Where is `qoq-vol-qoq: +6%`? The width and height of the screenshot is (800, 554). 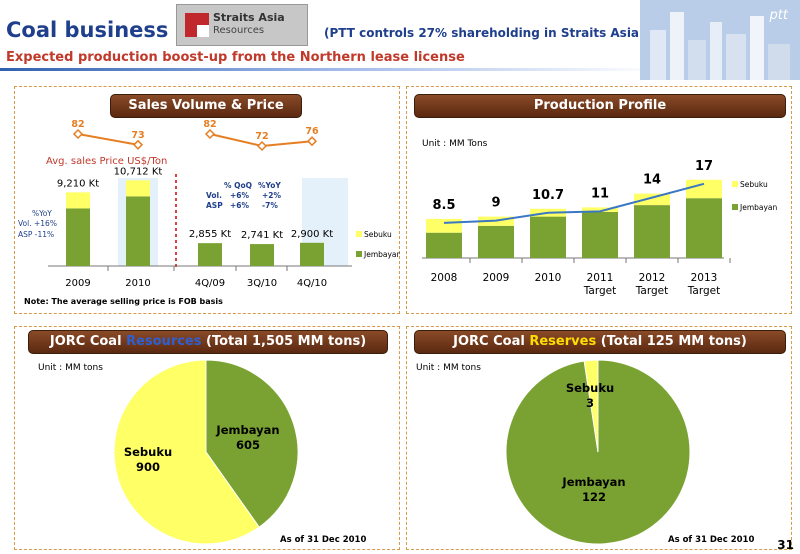
qoq-vol-qoq: +6% is located at coordinates (240, 195).